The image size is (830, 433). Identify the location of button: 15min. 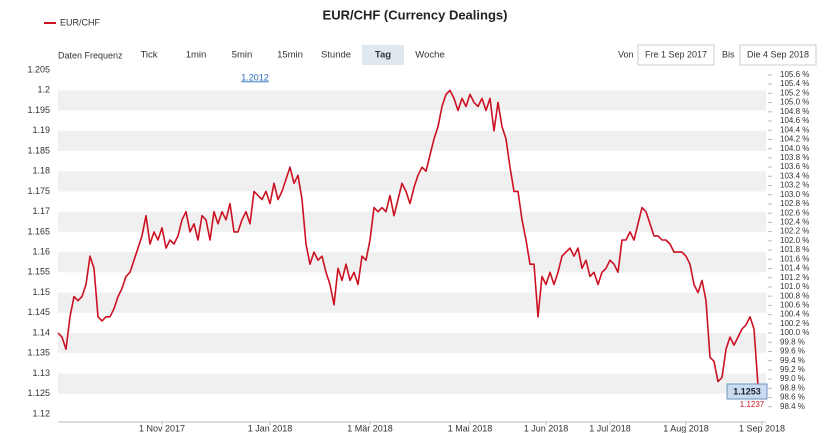
(290, 55).